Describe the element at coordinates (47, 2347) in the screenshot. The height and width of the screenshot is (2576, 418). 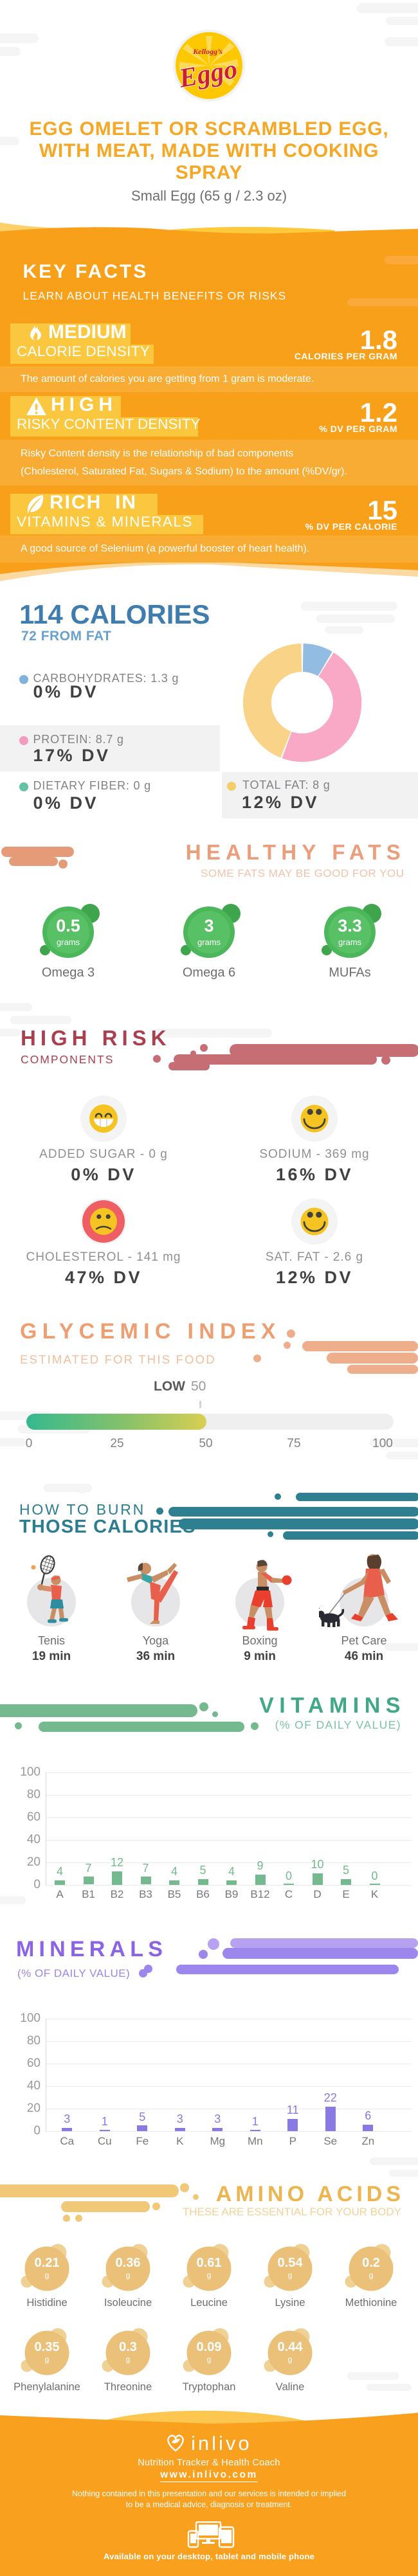
I see `svg-text: 0.35` at that location.